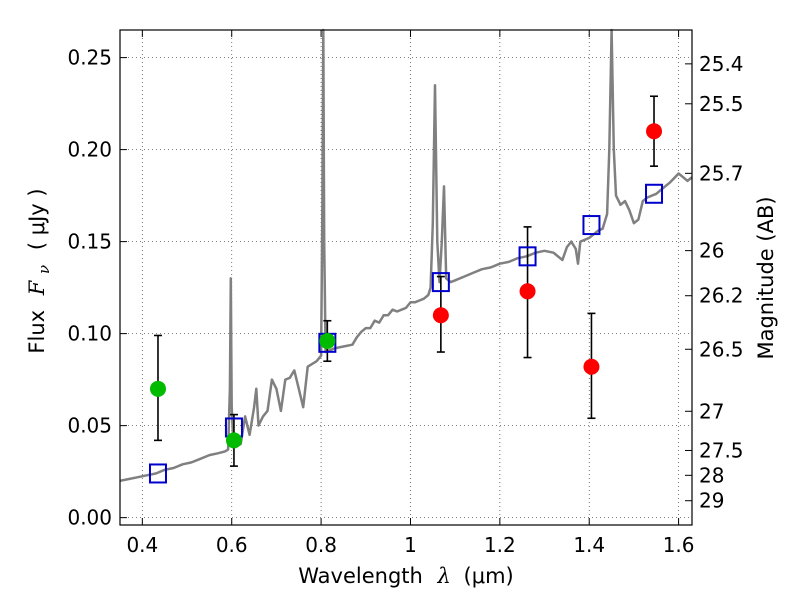 The height and width of the screenshot is (600, 800). I want to click on x-axis-label-unit: (μm), so click(489, 576).